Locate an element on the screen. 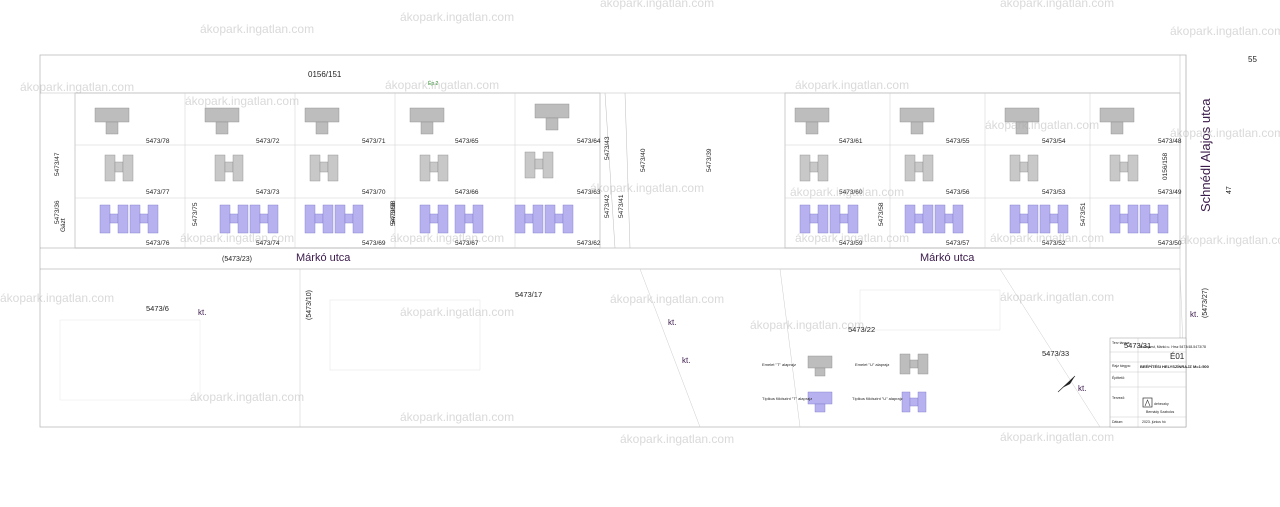  mid-floor-1-bridge is located at coordinates (229, 167).